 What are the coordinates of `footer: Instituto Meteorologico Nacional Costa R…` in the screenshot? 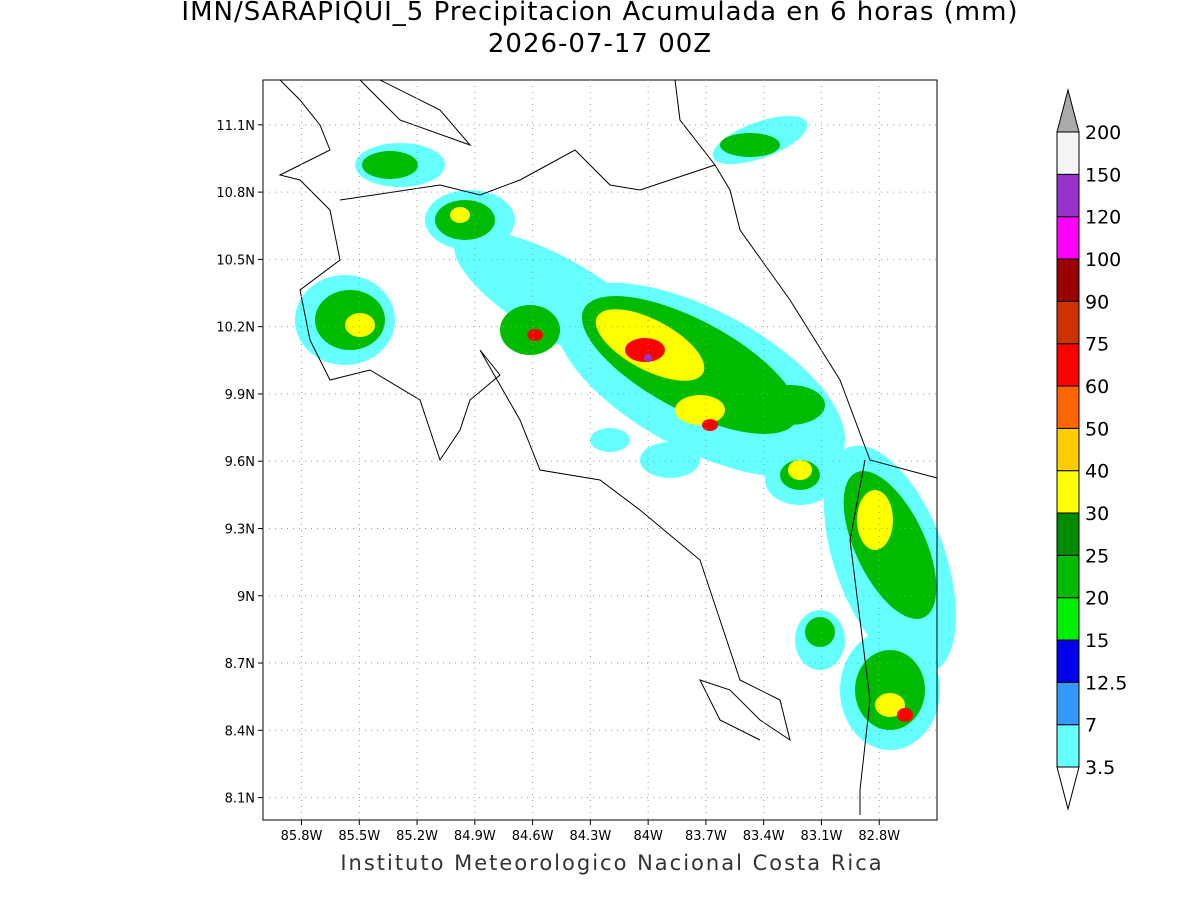 It's located at (611, 863).